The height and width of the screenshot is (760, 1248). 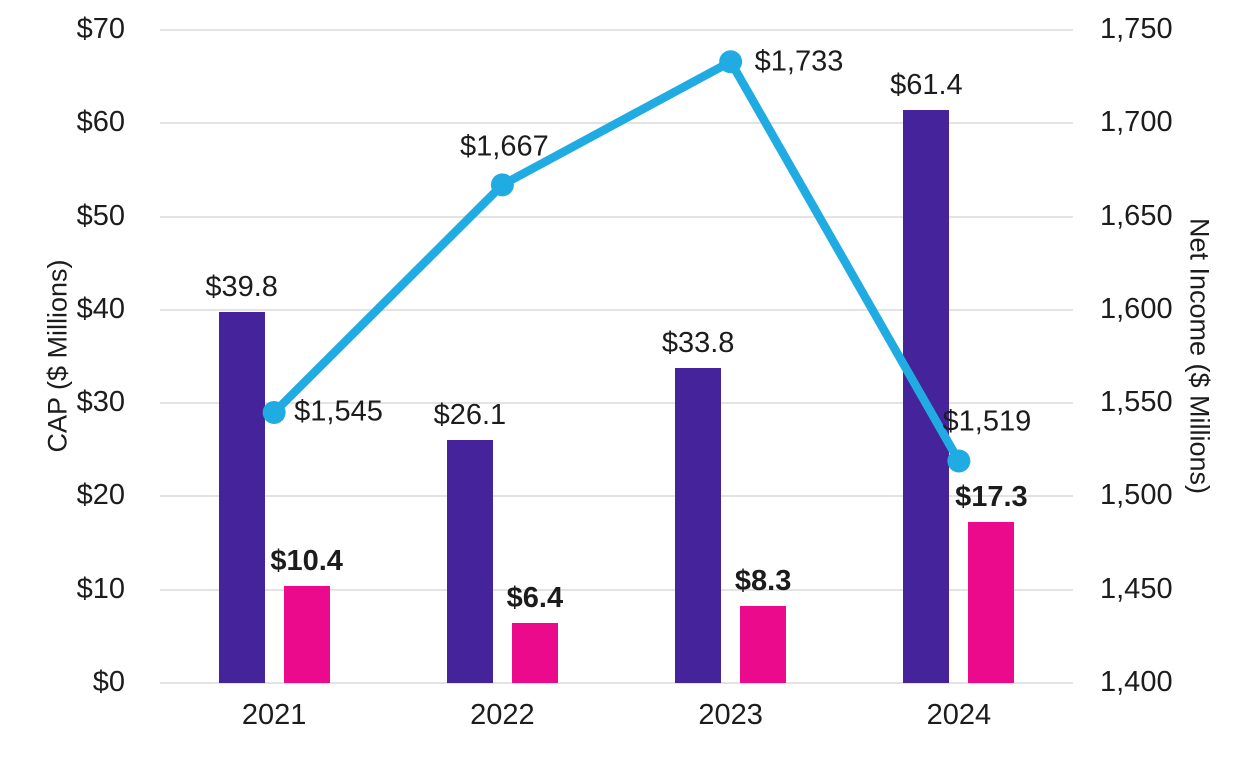 What do you see at coordinates (991, 496) in the screenshot?
I see `bar-label: $17.3` at bounding box center [991, 496].